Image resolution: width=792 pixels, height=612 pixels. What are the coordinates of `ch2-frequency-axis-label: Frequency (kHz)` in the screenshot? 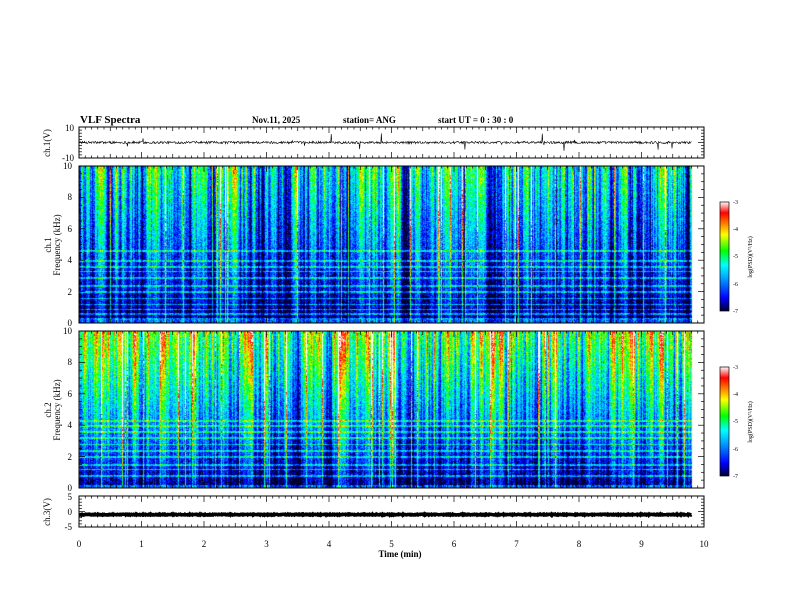 It's located at (57, 409).